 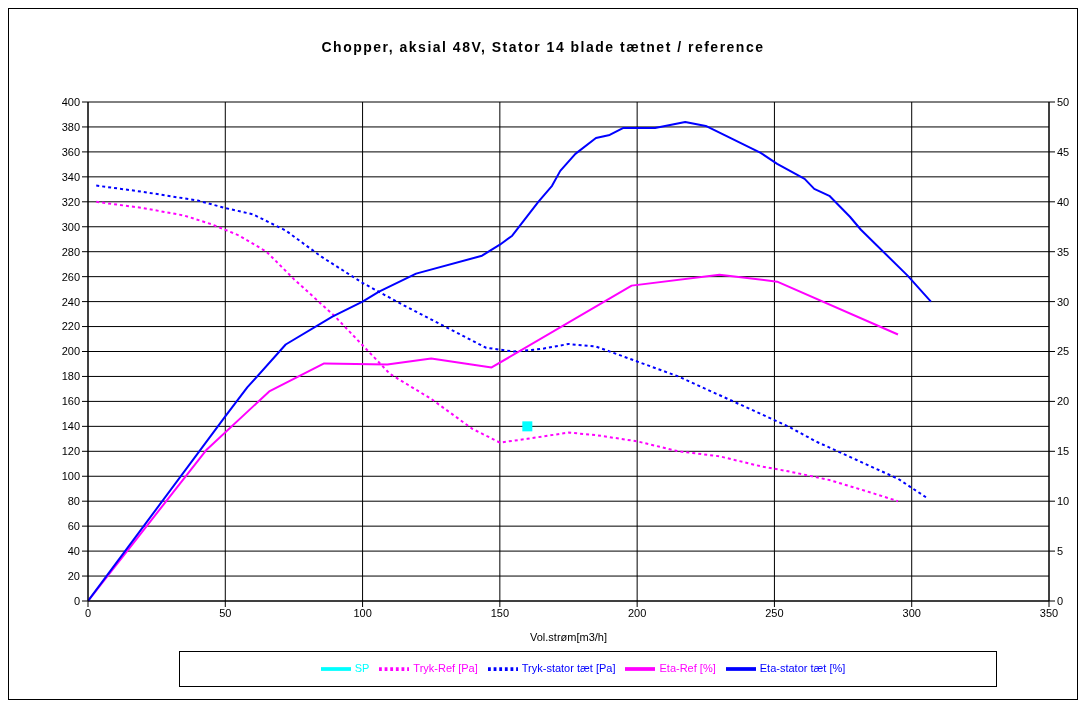 I want to click on x-axis-title: Vol.strøm[m3/h], so click(x=568, y=637).